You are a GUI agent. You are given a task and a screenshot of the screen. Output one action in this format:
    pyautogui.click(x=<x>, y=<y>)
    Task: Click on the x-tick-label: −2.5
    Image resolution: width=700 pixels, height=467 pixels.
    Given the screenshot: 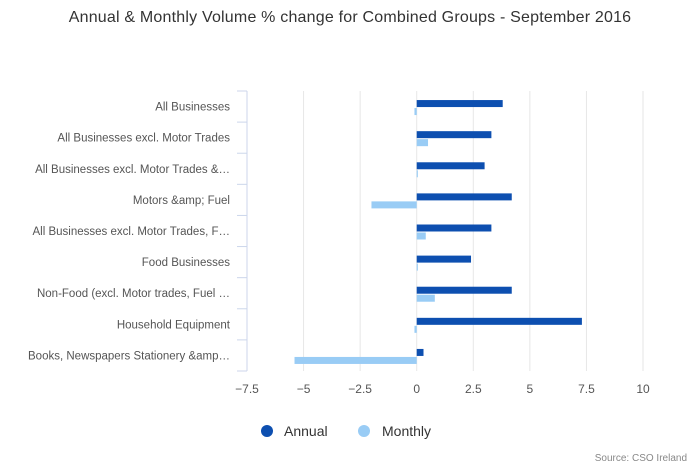 What is the action you would take?
    pyautogui.click(x=360, y=389)
    